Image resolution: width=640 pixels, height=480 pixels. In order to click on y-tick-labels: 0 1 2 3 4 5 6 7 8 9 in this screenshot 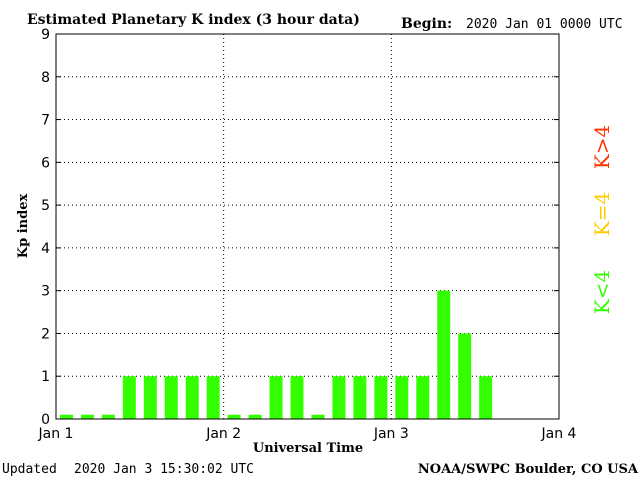, I will do `click(45, 227)`.